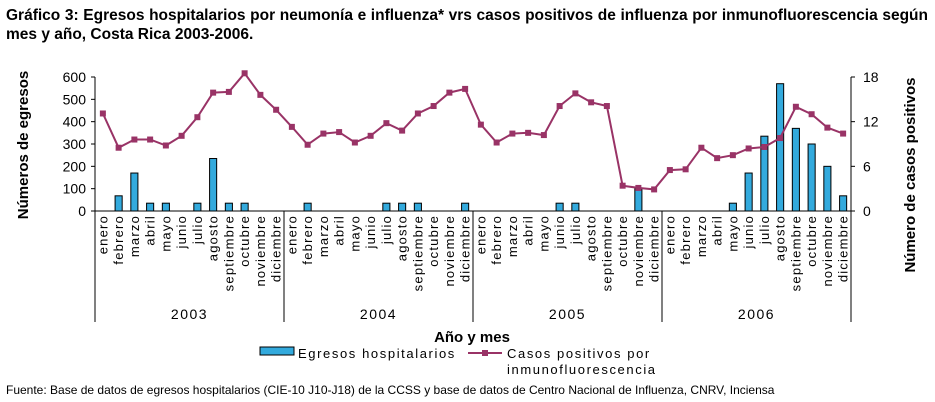 The width and height of the screenshot is (935, 402). What do you see at coordinates (377, 353) in the screenshot?
I see `legend-bar-label: Egresos hospitalarios` at bounding box center [377, 353].